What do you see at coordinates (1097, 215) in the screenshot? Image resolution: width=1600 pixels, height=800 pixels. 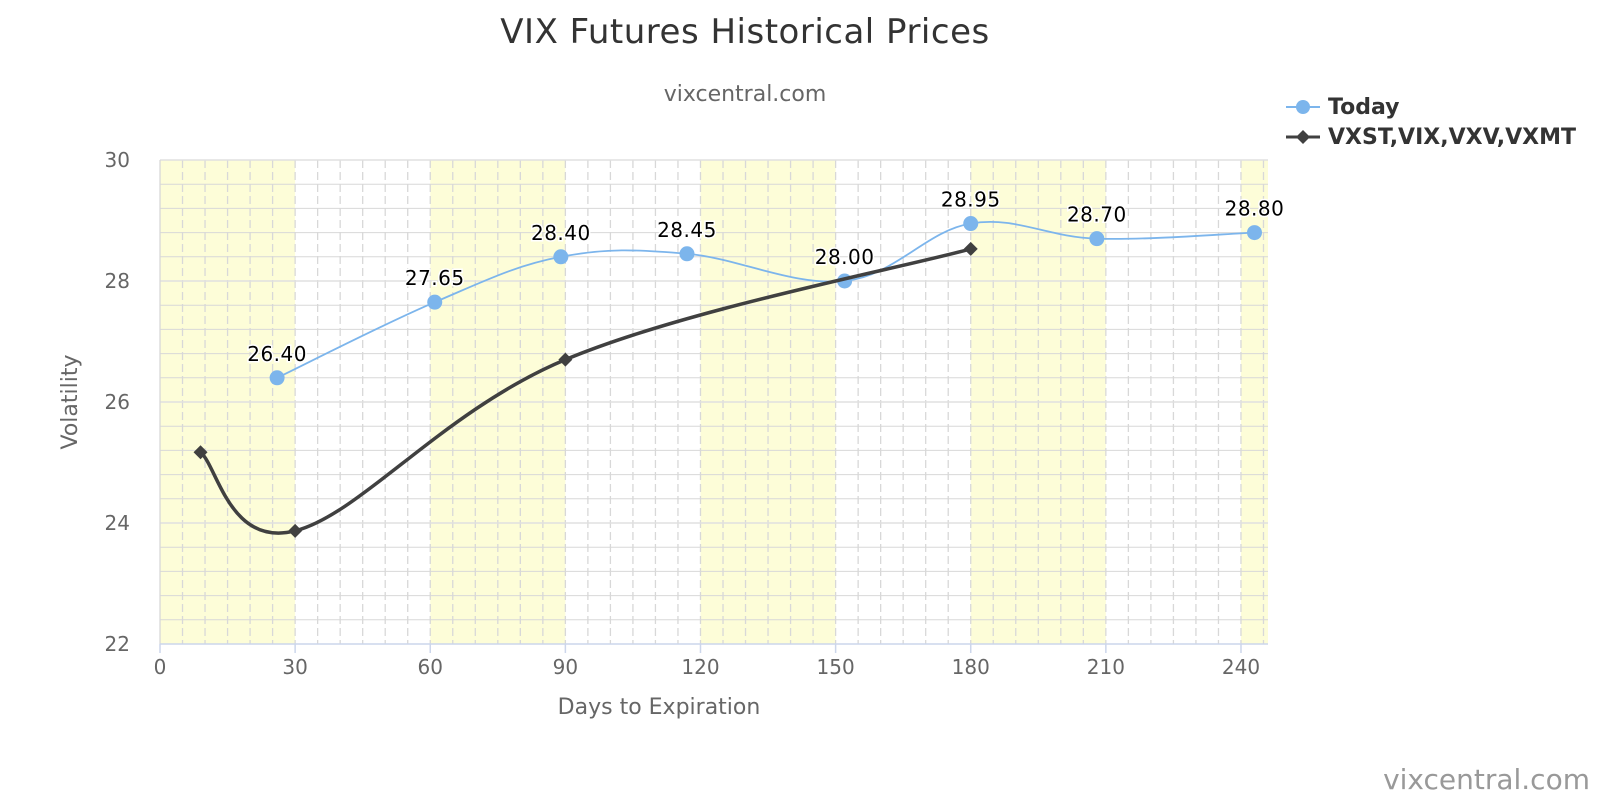 I see `data-label: 28.70` at bounding box center [1097, 215].